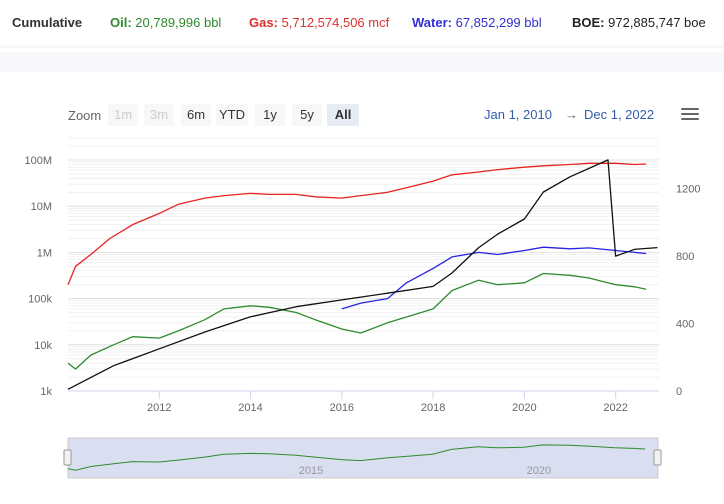 This screenshot has height=504, width=724. What do you see at coordinates (657, 22) in the screenshot?
I see `boe-value: 972,885,747 boe` at bounding box center [657, 22].